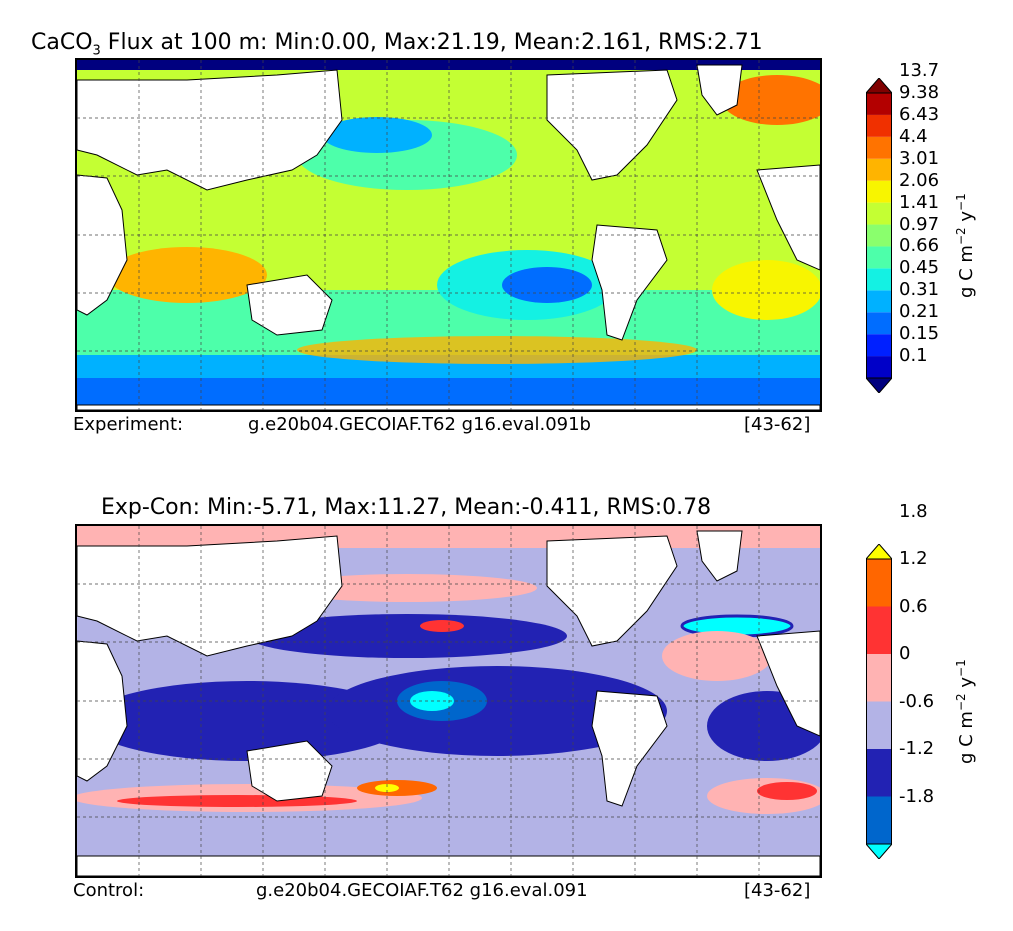  I want to click on colorbar-tick-label: 0.21, so click(919, 312).